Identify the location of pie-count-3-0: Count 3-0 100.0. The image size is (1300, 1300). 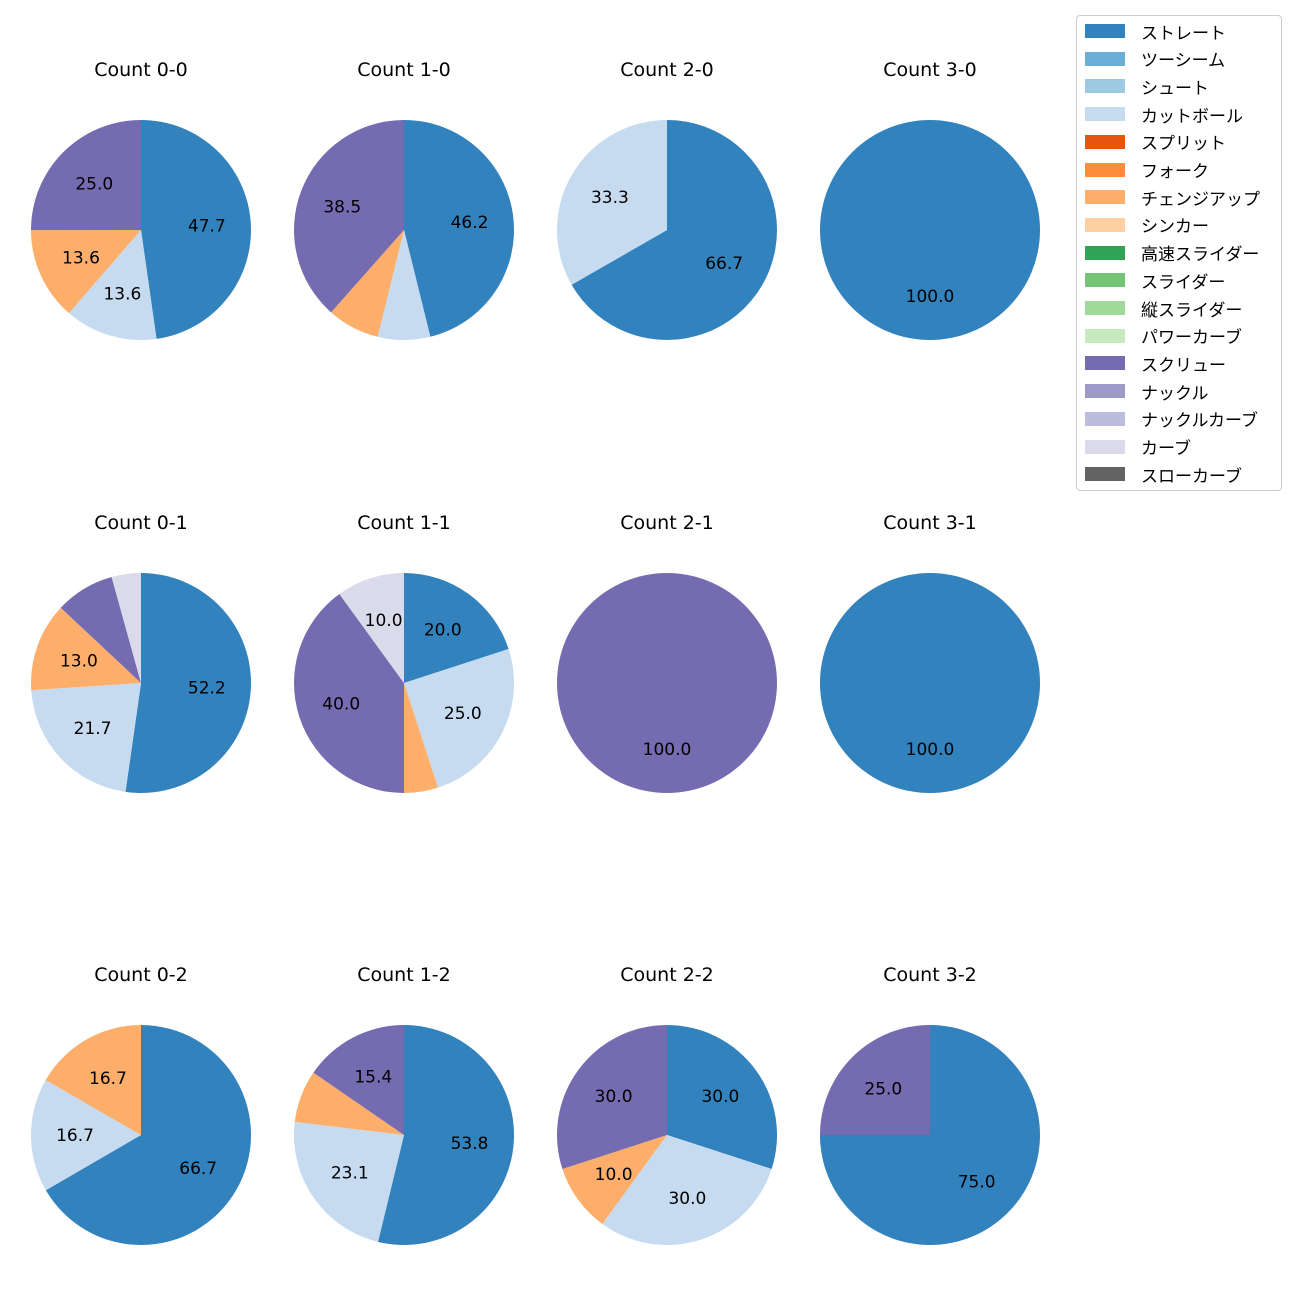
(930, 199).